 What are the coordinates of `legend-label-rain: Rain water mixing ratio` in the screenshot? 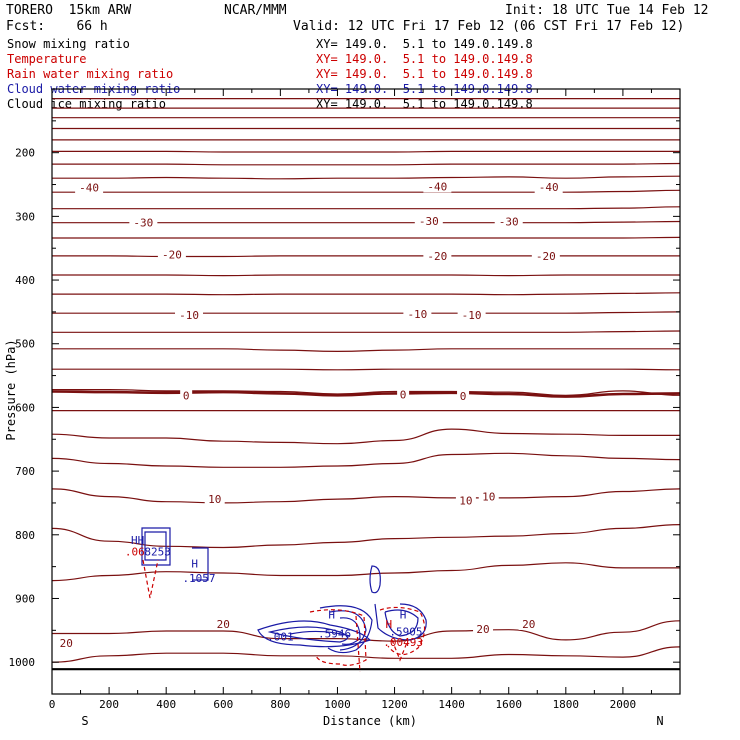 It's located at (90, 74).